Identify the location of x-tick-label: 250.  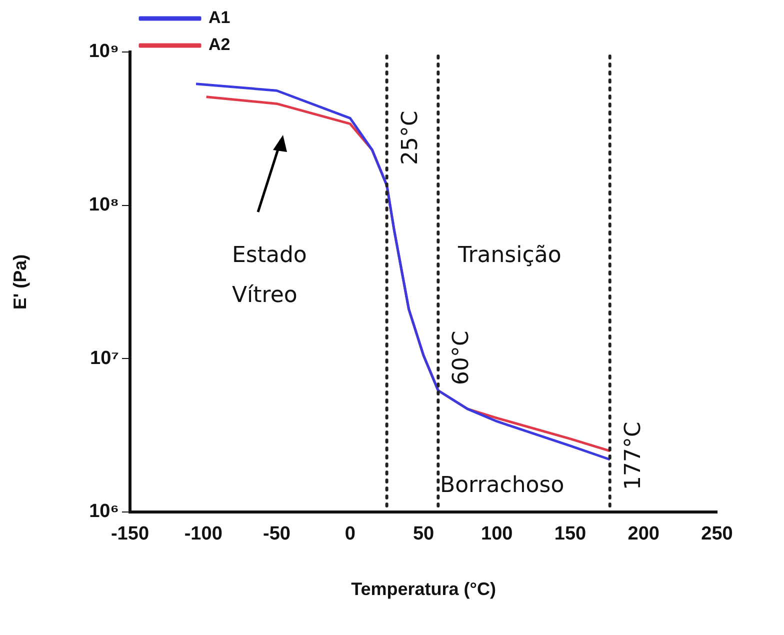
(717, 534).